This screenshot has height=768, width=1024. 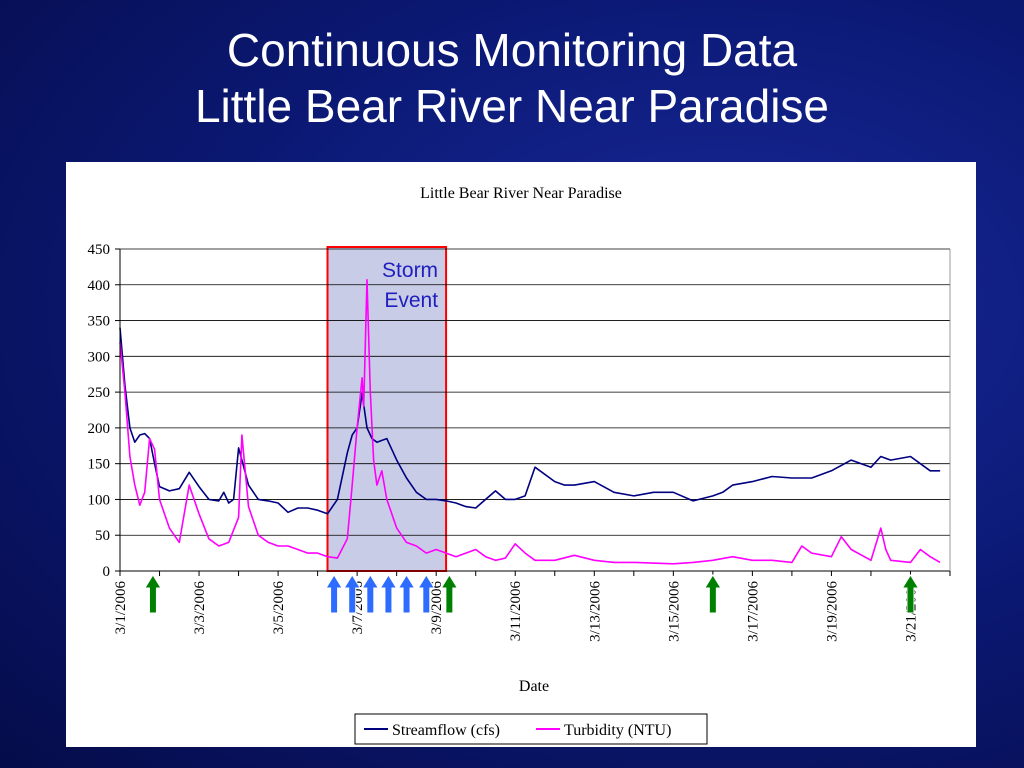 What do you see at coordinates (99, 357) in the screenshot?
I see `y-tick-label: 300` at bounding box center [99, 357].